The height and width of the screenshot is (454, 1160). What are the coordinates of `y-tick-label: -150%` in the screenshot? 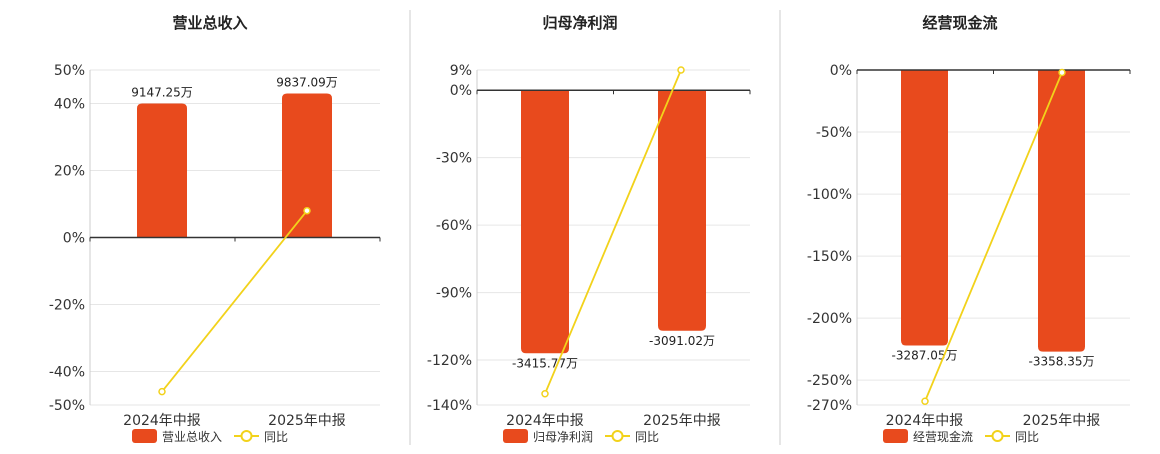 It's located at (829, 257).